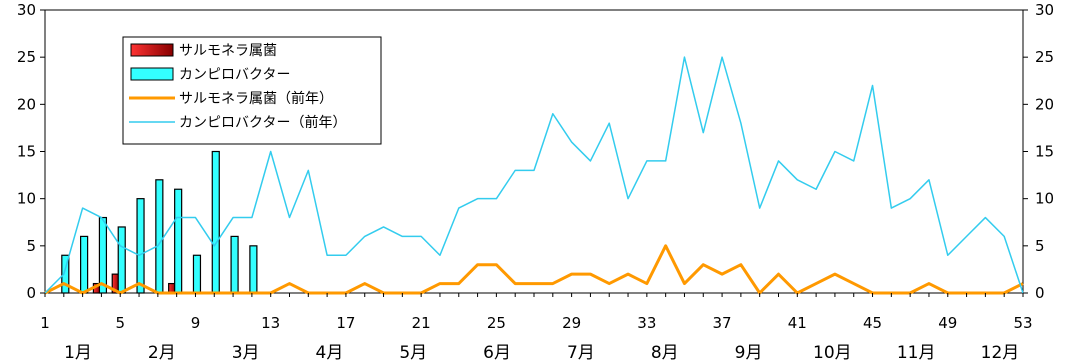 This screenshot has height=362, width=1071. Describe the element at coordinates (916, 352) in the screenshot. I see `month-label: 11月` at that location.